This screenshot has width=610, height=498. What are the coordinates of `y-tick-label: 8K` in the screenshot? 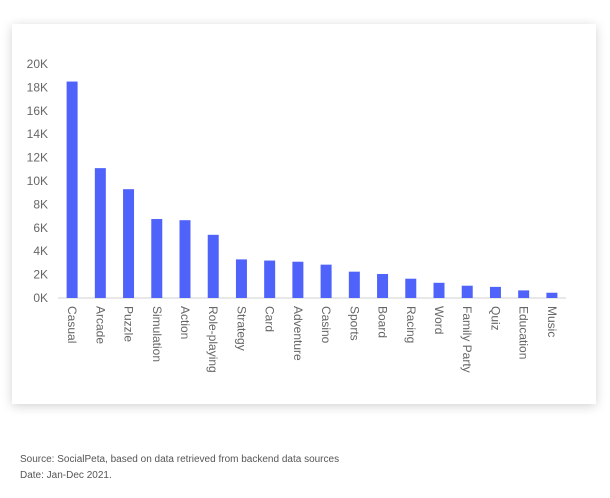 It's located at (40, 204).